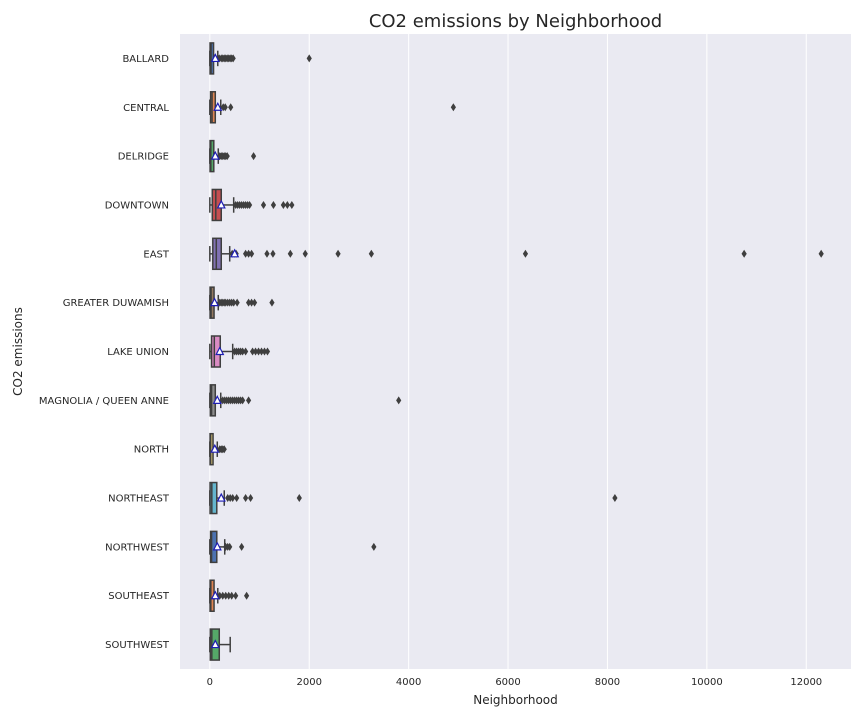 The image size is (864, 720). I want to click on y-tick-label: BALLARD, so click(145, 59).